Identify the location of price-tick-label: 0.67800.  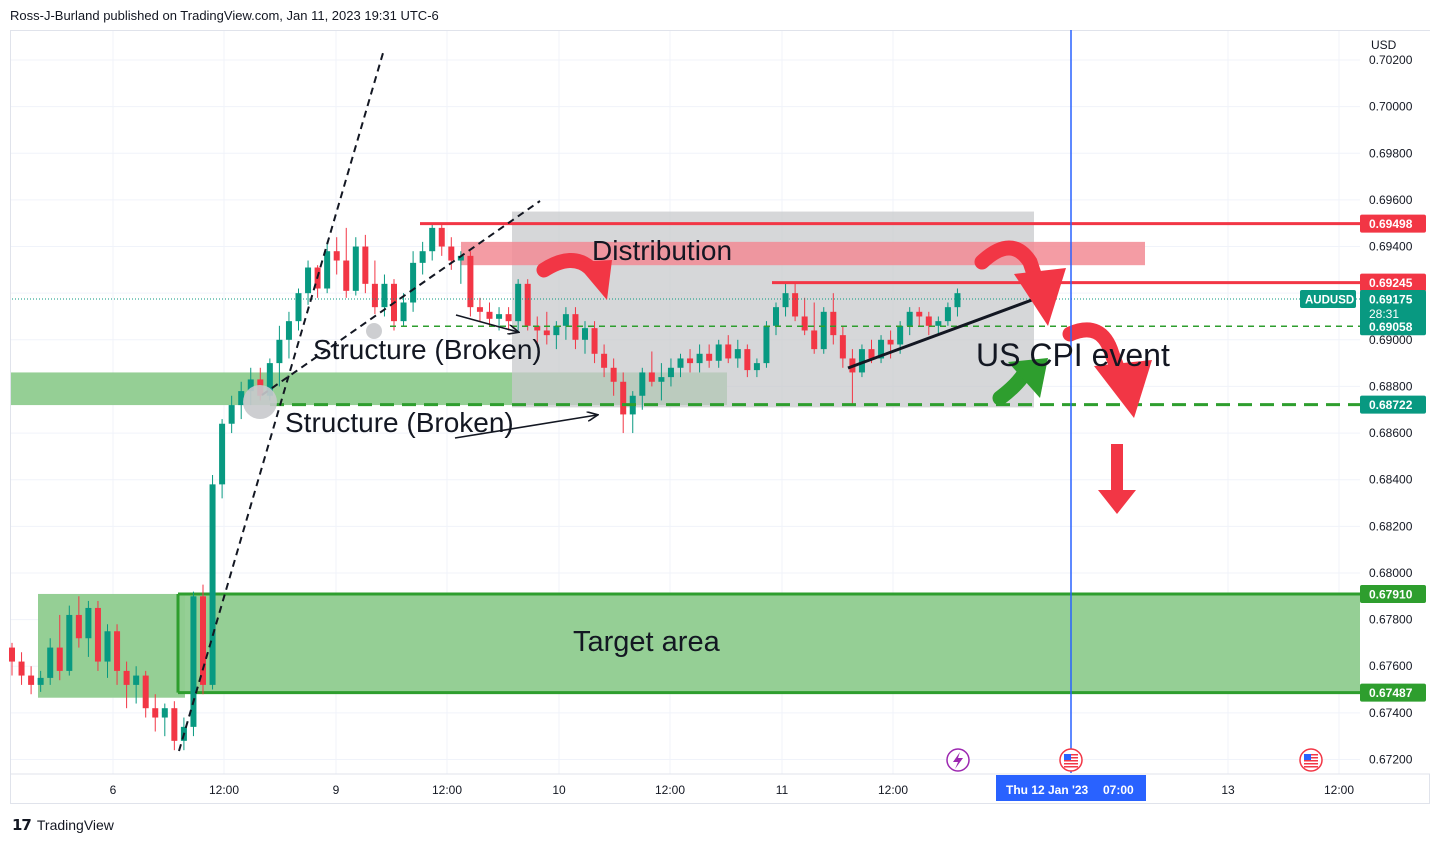
(1391, 620).